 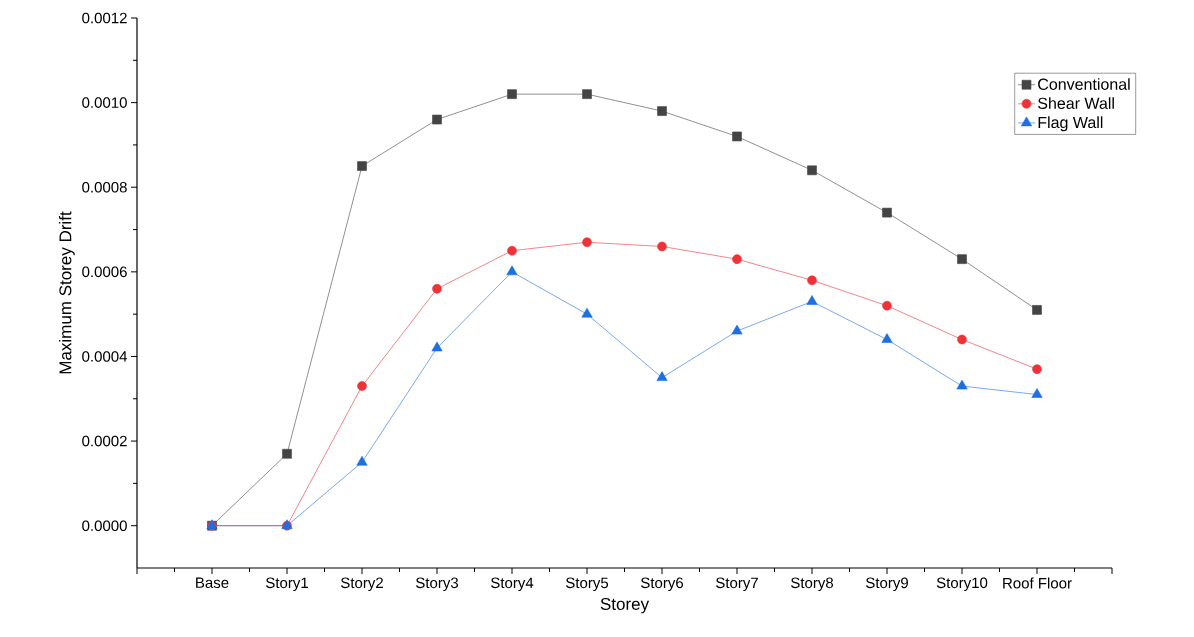 I want to click on y-tick-label: 0.0002, so click(x=104, y=441).